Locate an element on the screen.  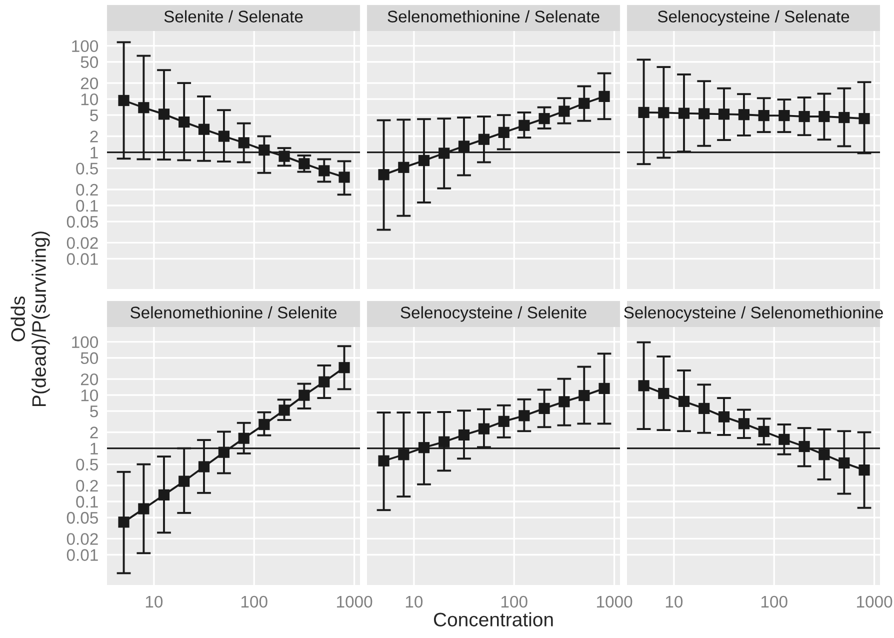
y-axis-title: Odds P(dead)/P(surviving) is located at coordinates (30, 319).